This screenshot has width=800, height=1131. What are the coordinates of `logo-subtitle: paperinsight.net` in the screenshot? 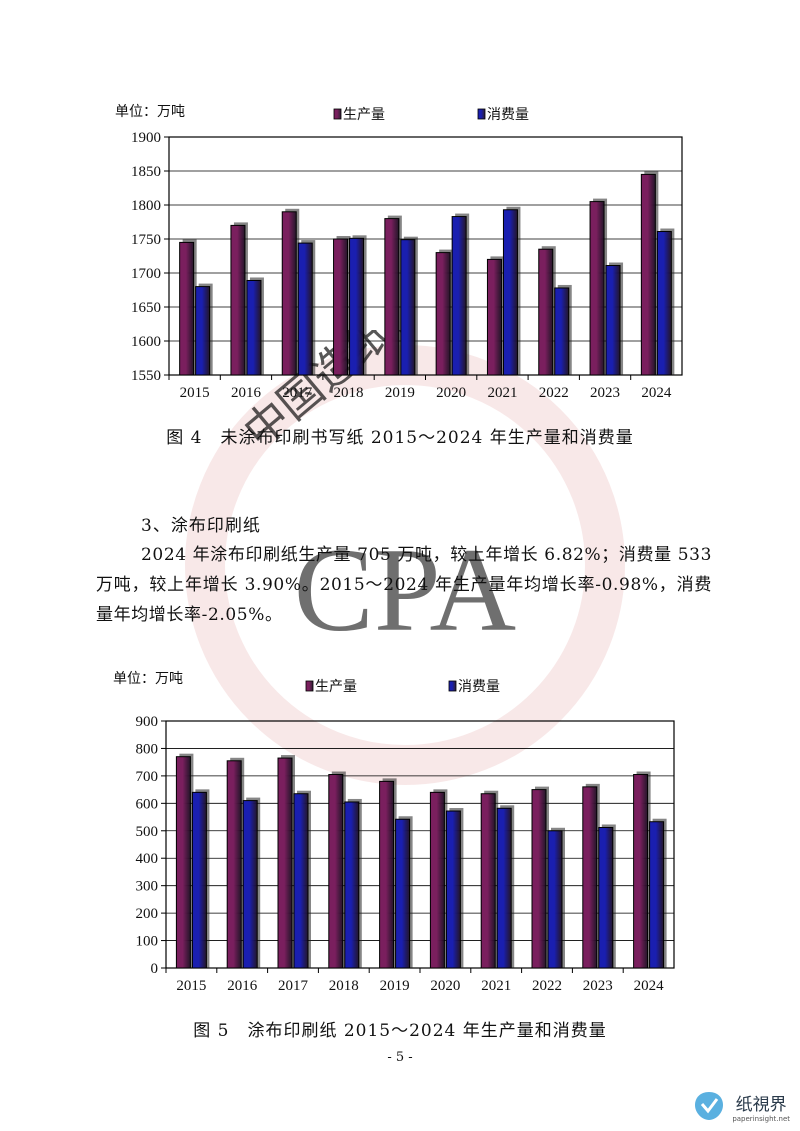 It's located at (761, 1118).